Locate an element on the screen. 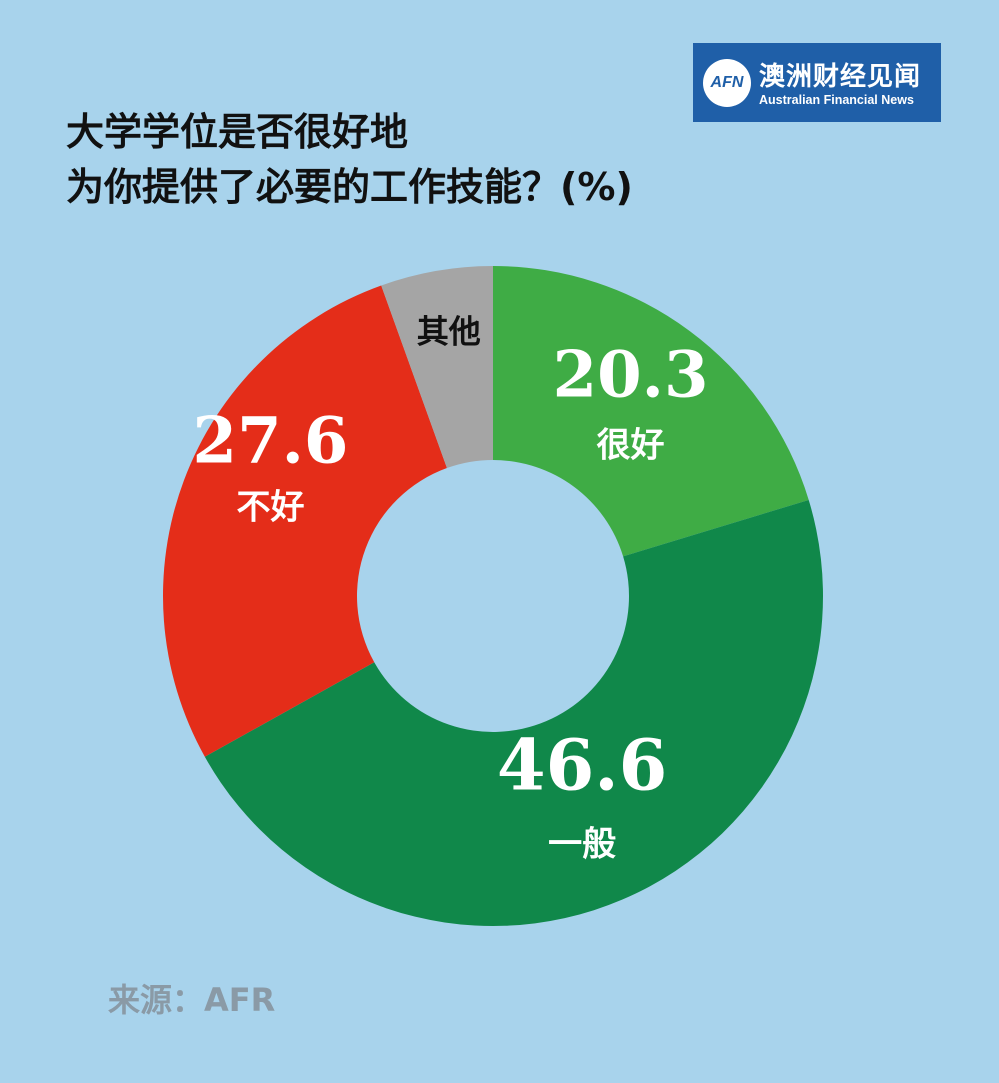 This screenshot has width=999, height=1083. chart-title: 大学学位是否很好地 为你提供了必要的工作技能？(%) is located at coordinates (349, 160).